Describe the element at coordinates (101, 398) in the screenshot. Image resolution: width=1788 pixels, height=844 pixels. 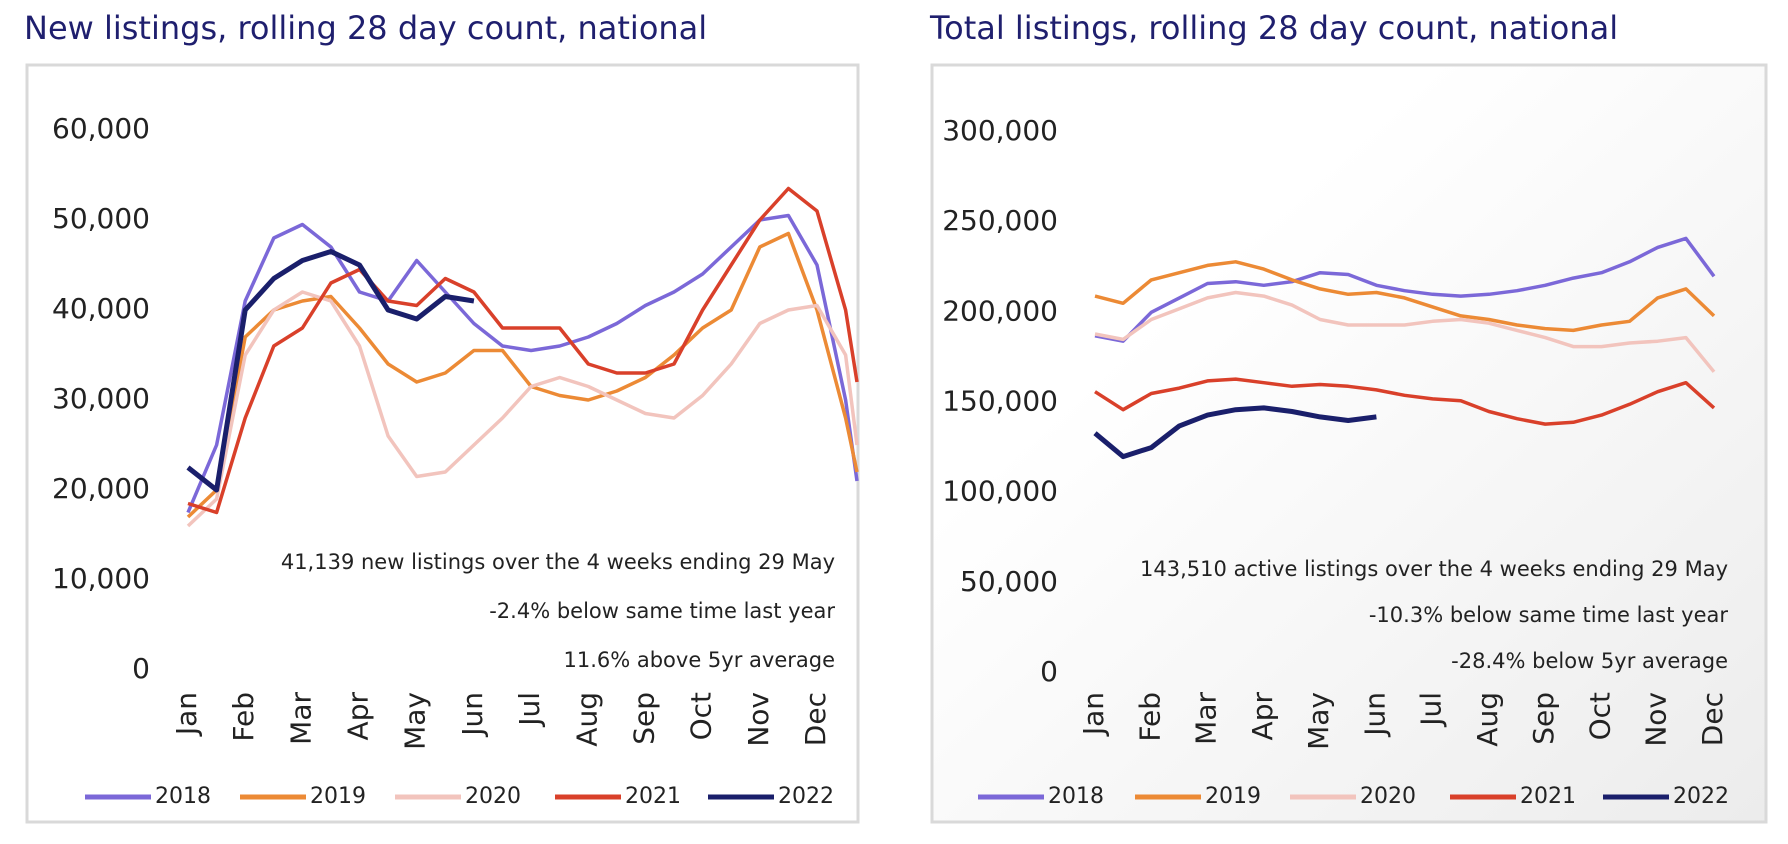
I see `y-tick-label: 30,000` at that location.